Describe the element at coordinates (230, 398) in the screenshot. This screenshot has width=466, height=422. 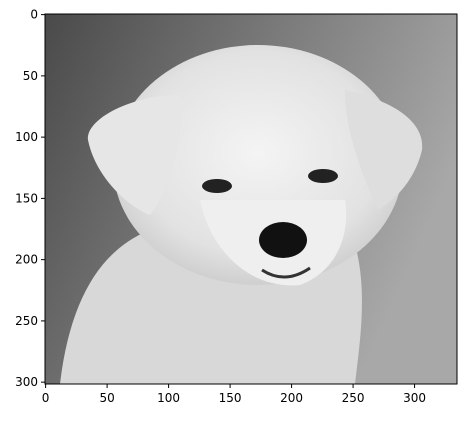
I see `x-tick-label: 150` at that location.